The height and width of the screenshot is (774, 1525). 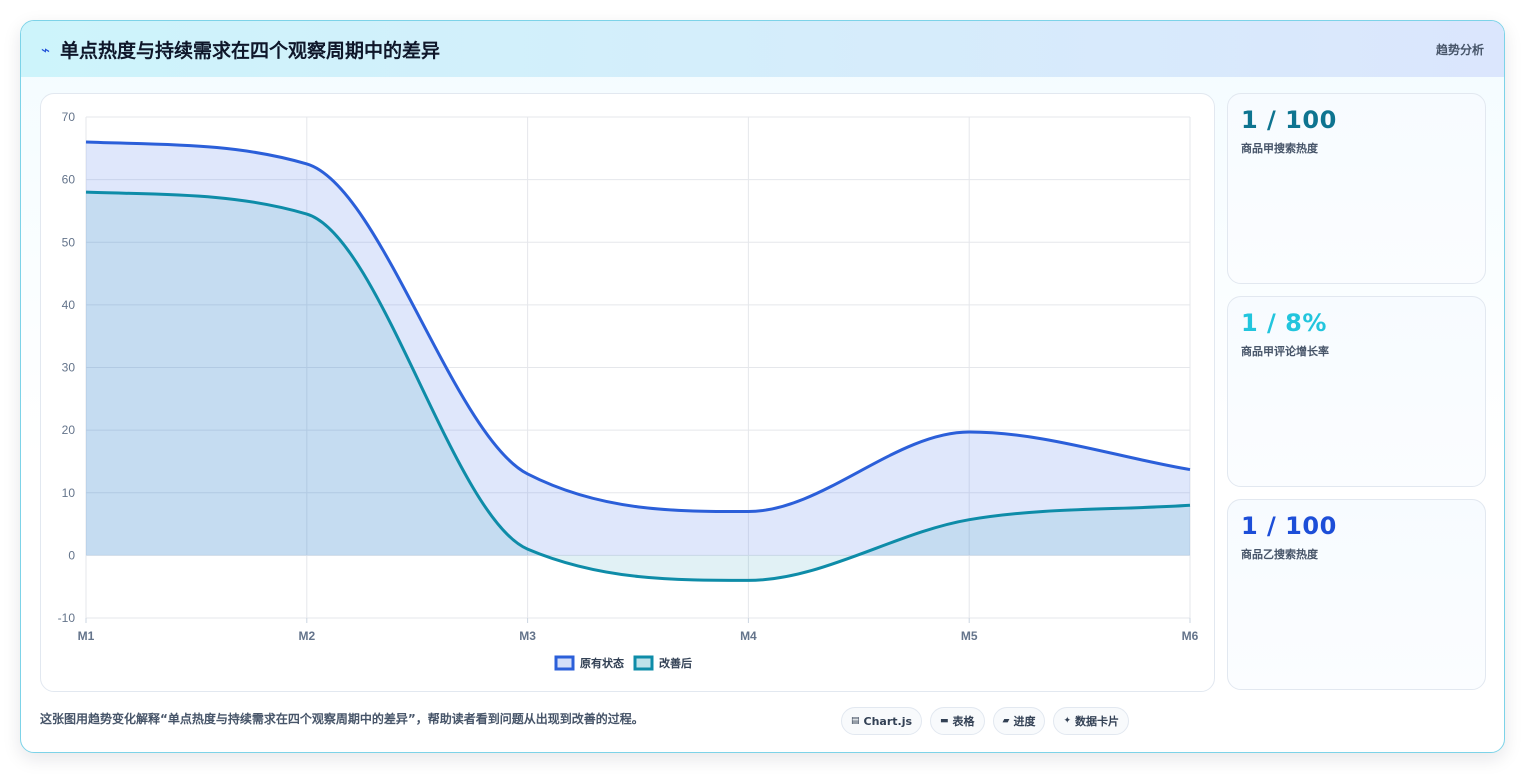 What do you see at coordinates (985, 721) in the screenshot?
I see `chip-group: ▤ Chart.js ▬ 表格 ▰ 进度 ✦ 数据卡片` at bounding box center [985, 721].